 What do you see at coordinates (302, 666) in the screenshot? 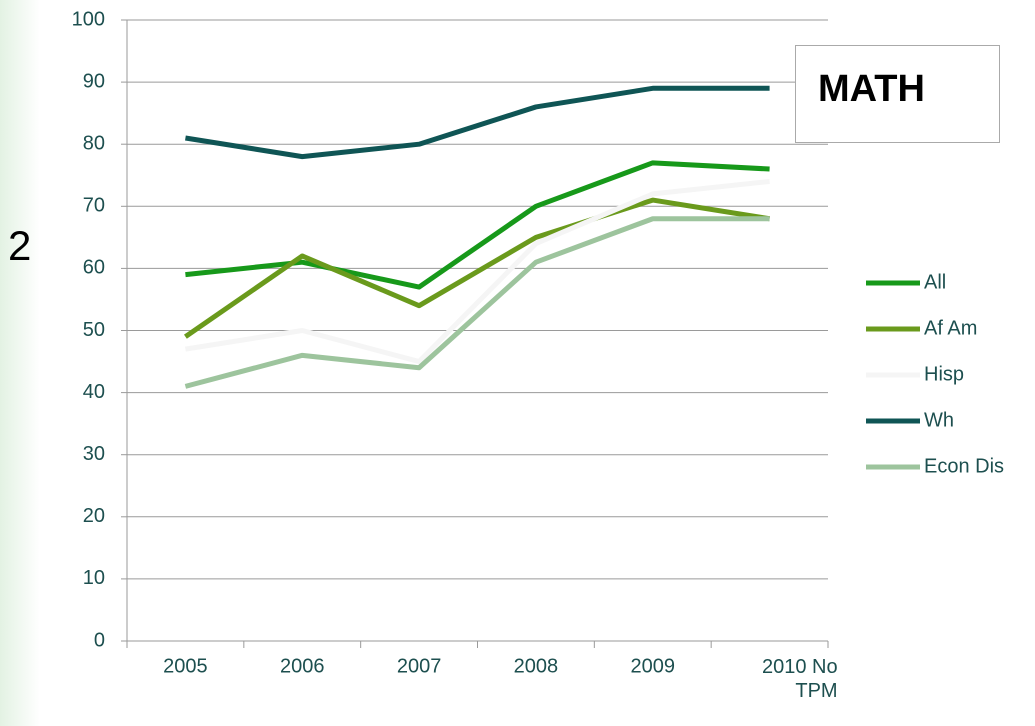
I see `x-tick-label: 2006` at bounding box center [302, 666].